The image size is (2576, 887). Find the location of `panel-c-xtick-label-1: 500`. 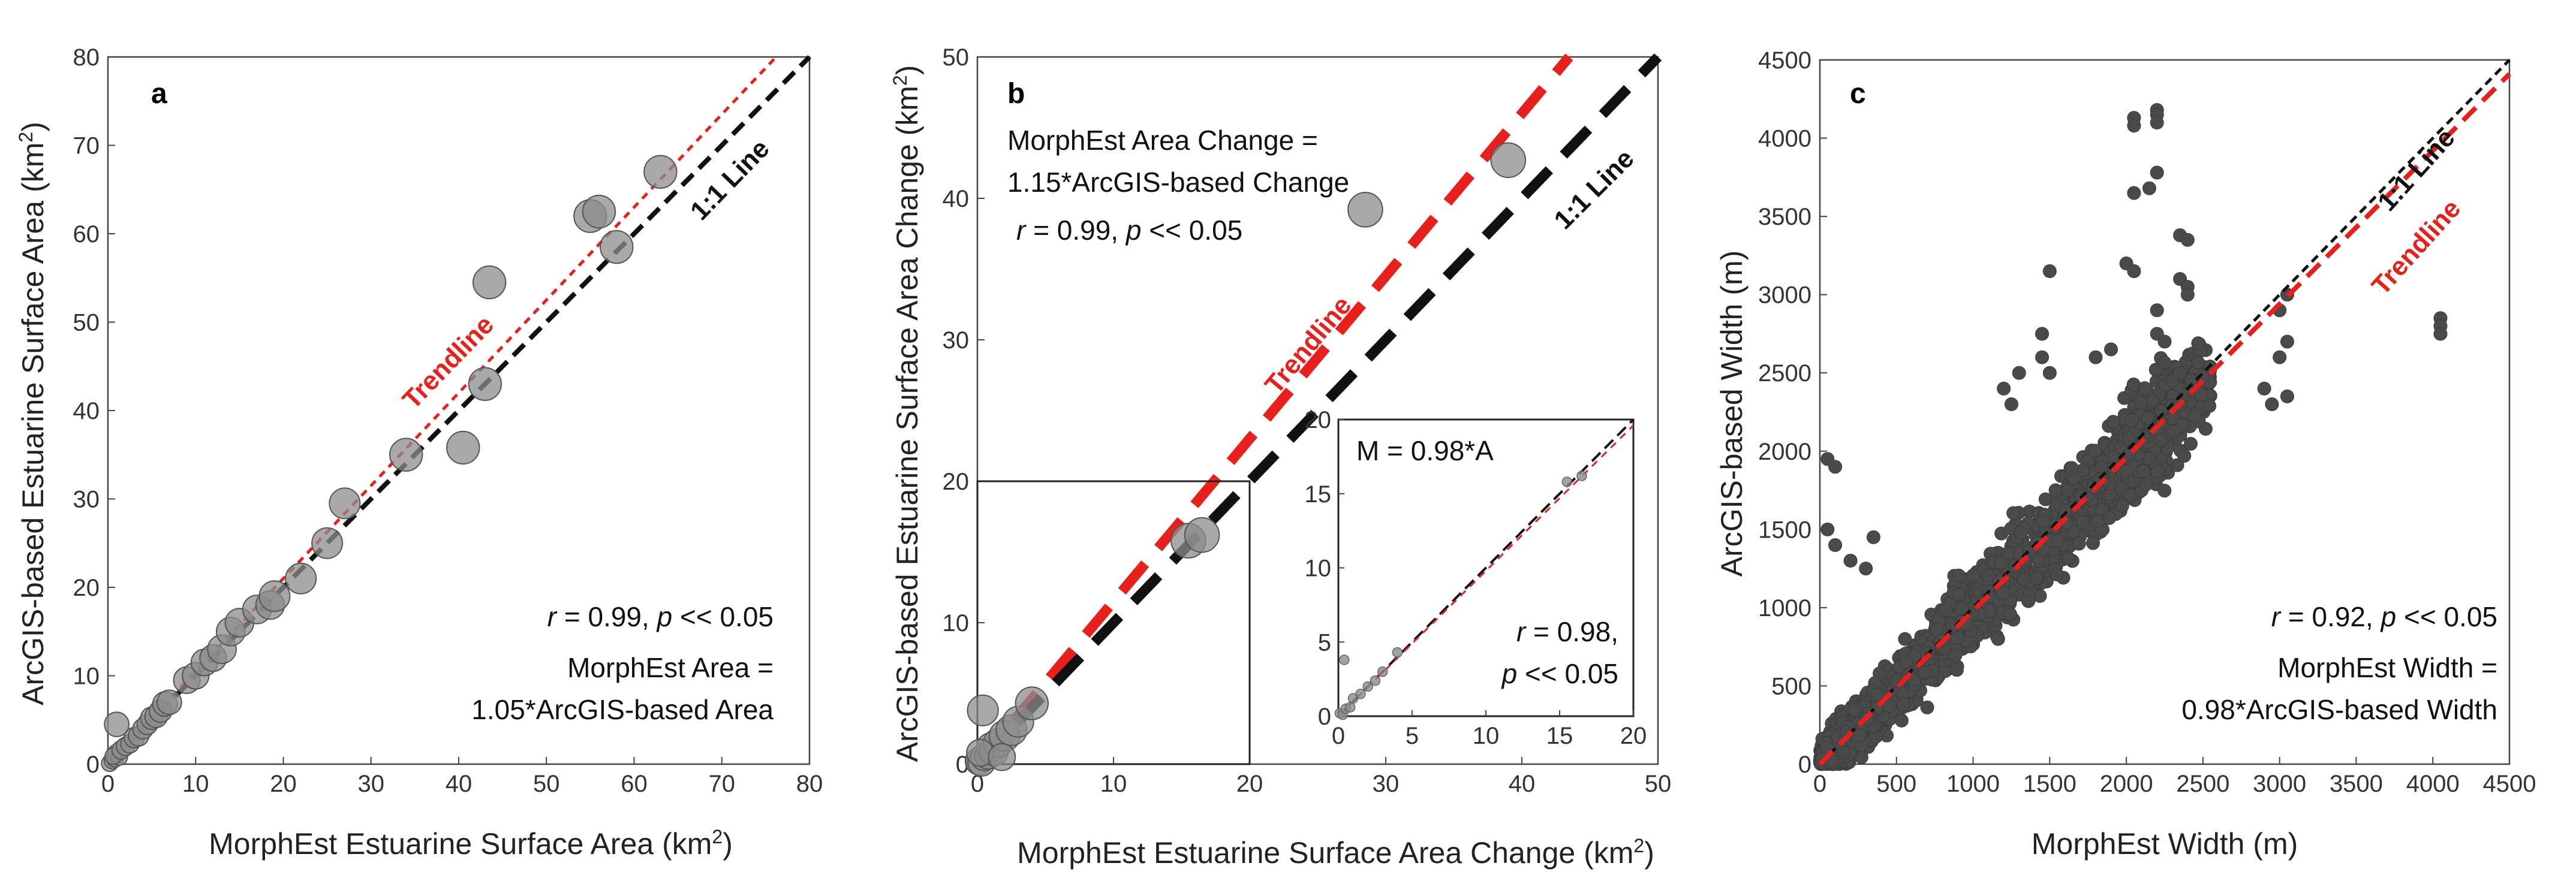

panel-c-xtick-label-1: 500 is located at coordinates (1896, 784).